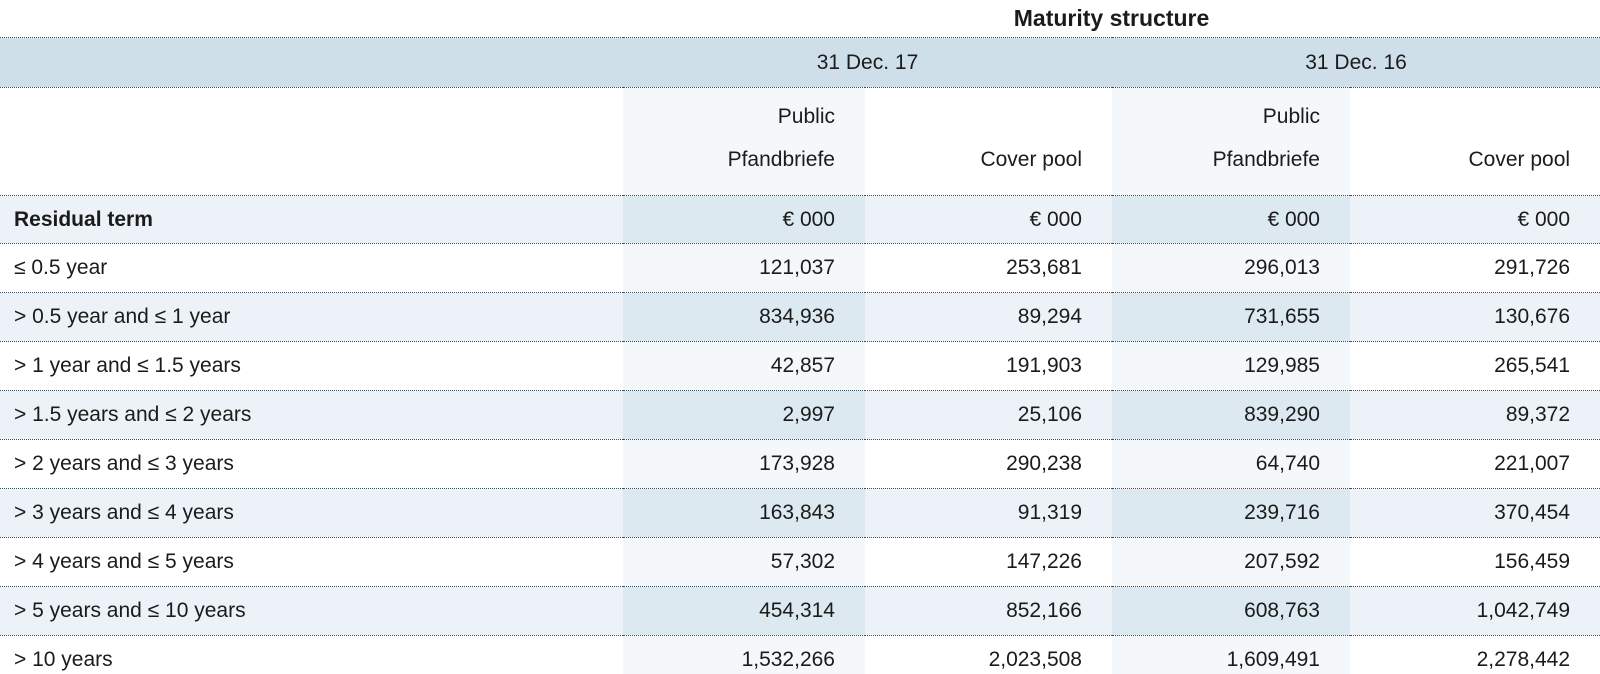 Image resolution: width=1600 pixels, height=674 pixels. Describe the element at coordinates (744, 654) in the screenshot. I see `value-cell: 1,532,266` at that location.